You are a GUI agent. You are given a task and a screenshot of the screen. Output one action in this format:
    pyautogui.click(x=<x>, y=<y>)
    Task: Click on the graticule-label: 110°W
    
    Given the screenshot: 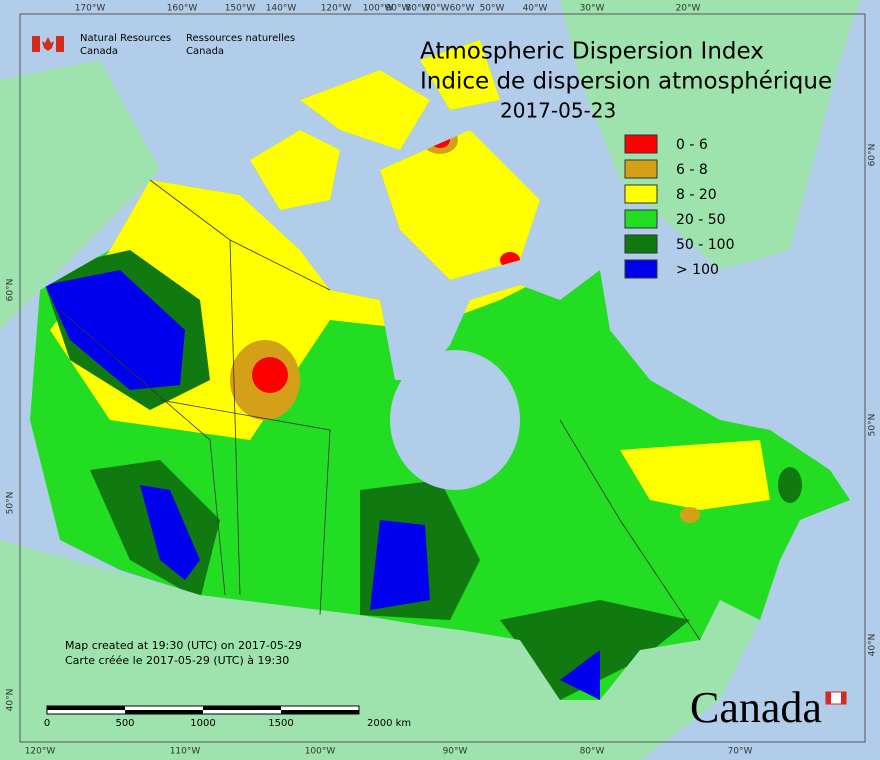 What is the action you would take?
    pyautogui.click(x=185, y=752)
    